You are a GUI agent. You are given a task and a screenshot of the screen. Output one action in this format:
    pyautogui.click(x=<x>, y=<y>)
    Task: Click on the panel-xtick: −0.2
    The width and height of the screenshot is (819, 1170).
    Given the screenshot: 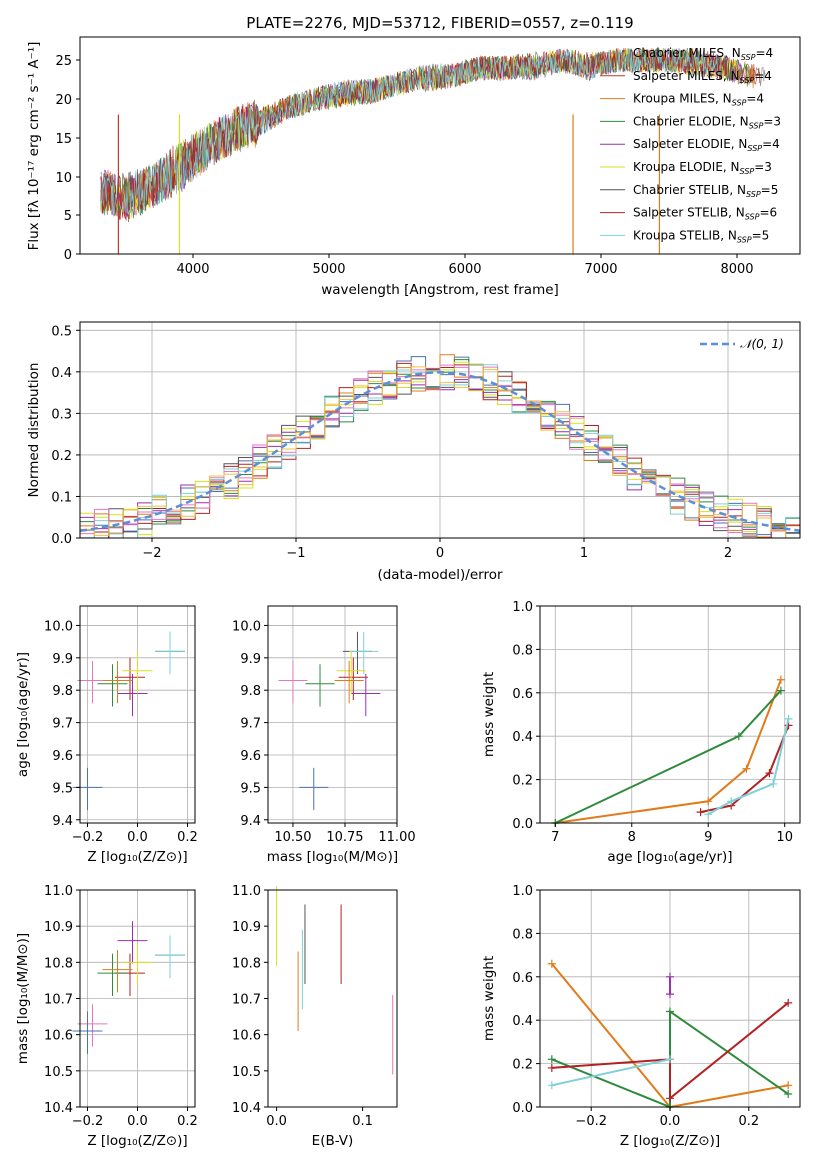 What is the action you would take?
    pyautogui.click(x=88, y=1121)
    